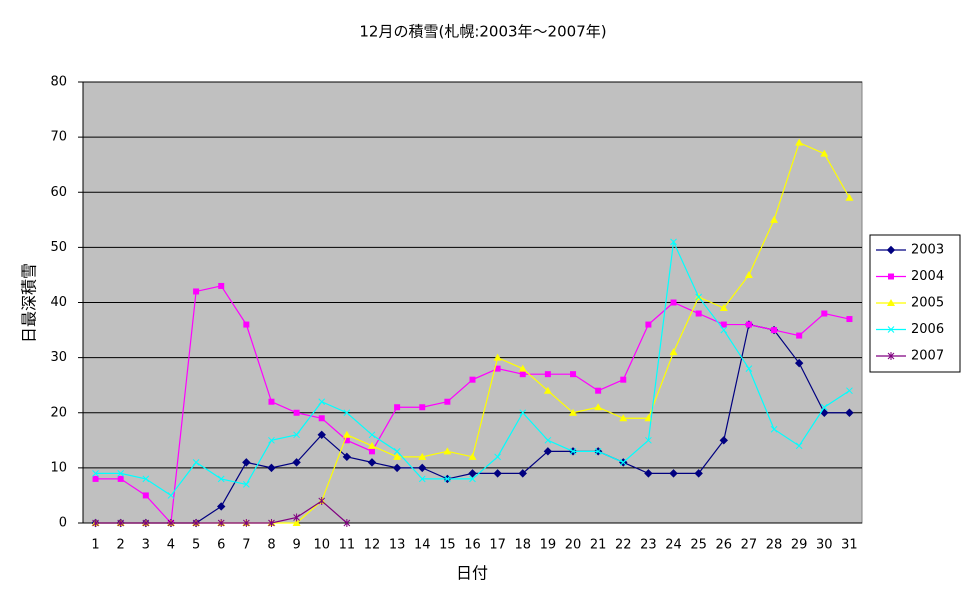 This screenshot has height=601, width=967. I want to click on legend-label: 2006, so click(927, 329).